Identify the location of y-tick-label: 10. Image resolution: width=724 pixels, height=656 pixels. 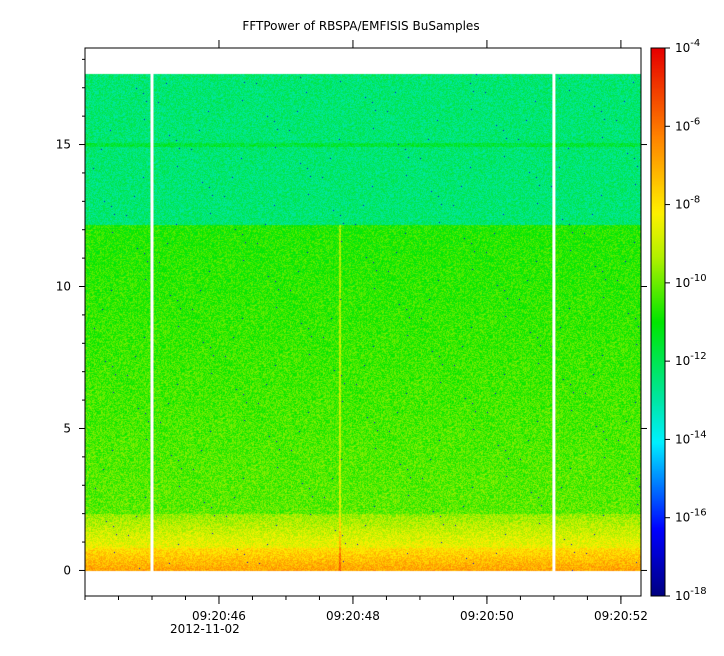
(63, 287).